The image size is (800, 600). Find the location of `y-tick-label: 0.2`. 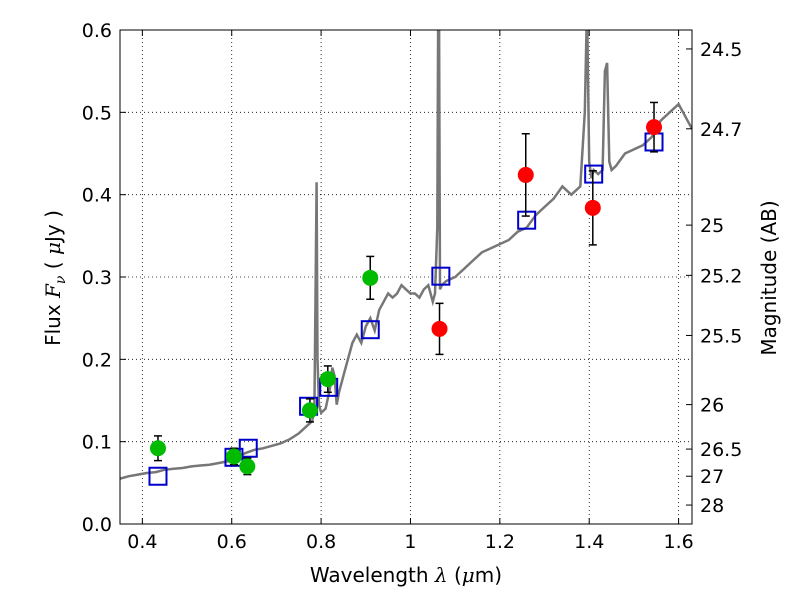

y-tick-label: 0.2 is located at coordinates (97, 360).